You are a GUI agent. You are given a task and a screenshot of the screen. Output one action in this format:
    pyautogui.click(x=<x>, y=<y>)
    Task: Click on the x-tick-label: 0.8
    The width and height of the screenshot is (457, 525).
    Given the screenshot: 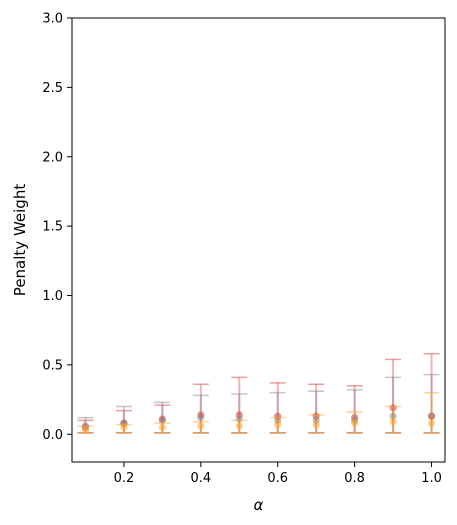 What is the action you would take?
    pyautogui.click(x=354, y=478)
    